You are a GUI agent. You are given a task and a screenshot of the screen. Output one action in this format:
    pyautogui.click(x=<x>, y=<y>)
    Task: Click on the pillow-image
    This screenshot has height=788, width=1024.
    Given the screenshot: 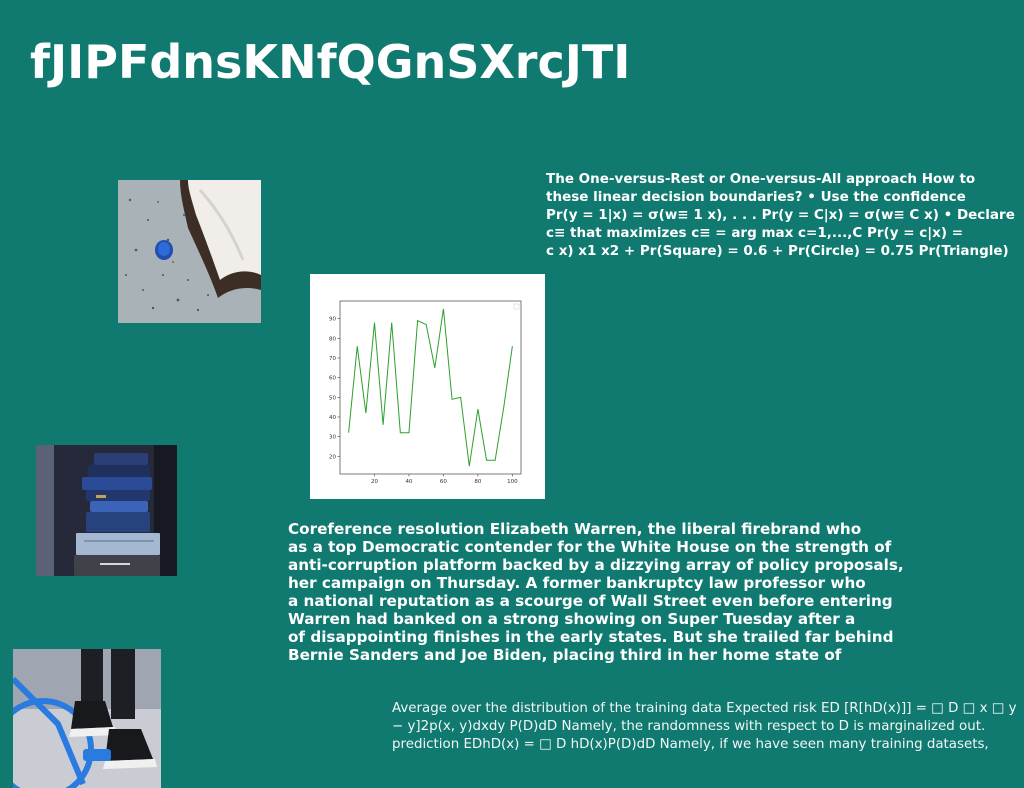 What is the action you would take?
    pyautogui.click(x=189, y=251)
    